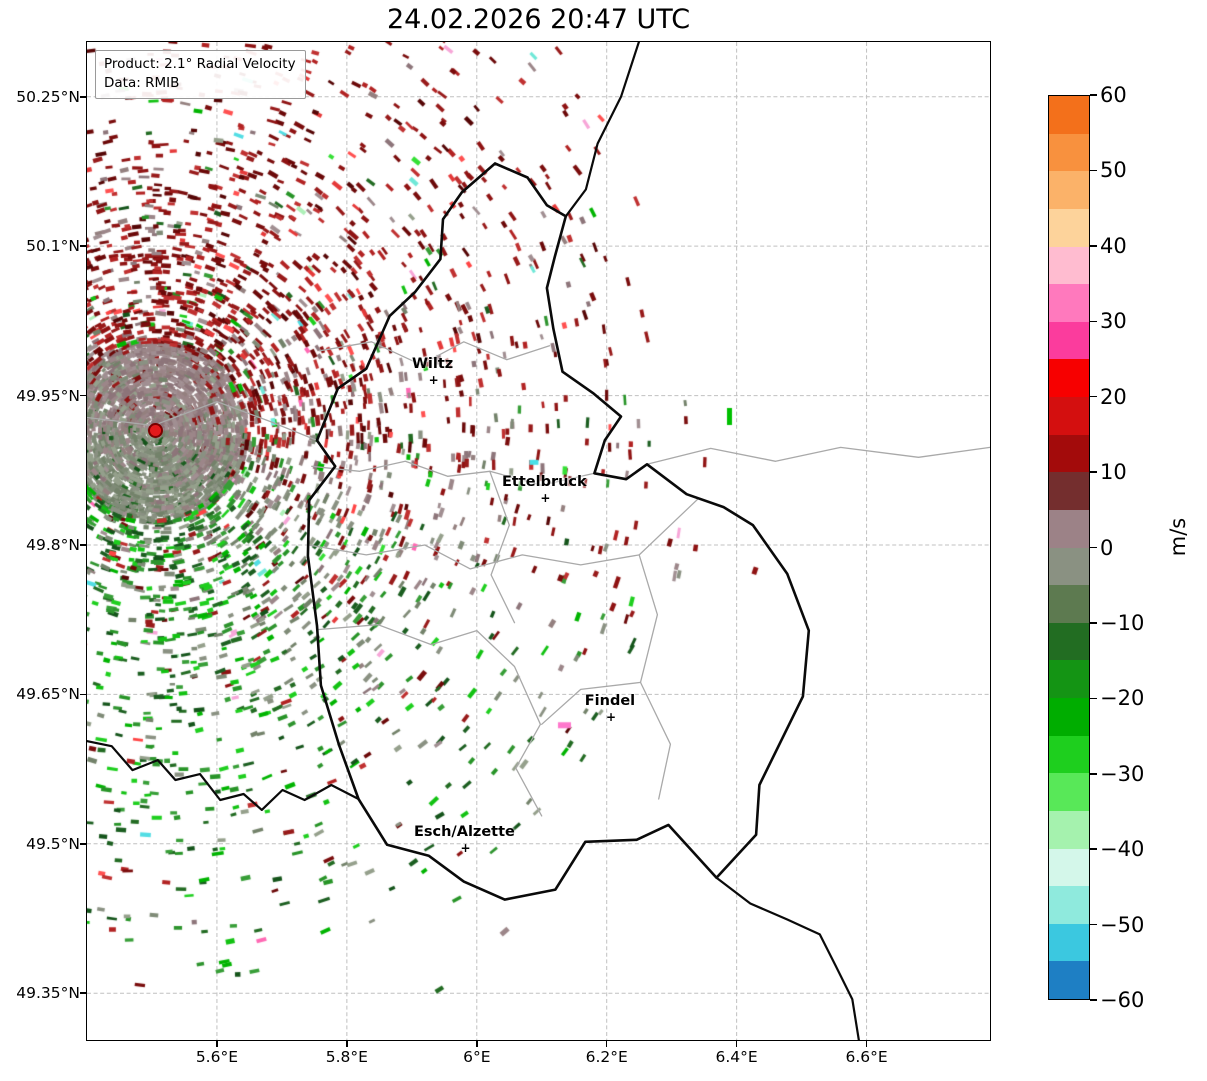 The image size is (1207, 1081). Describe the element at coordinates (433, 379) in the screenshot. I see `city-marker-wiltz: +` at that location.